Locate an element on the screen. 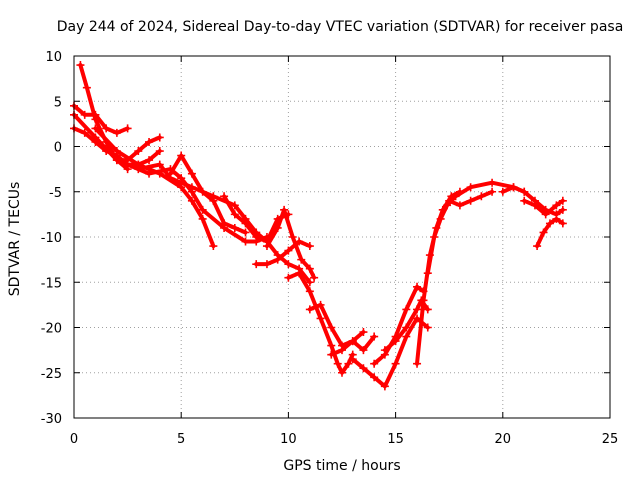 The image size is (640, 480). x-tick-label: 25 is located at coordinates (610, 439).